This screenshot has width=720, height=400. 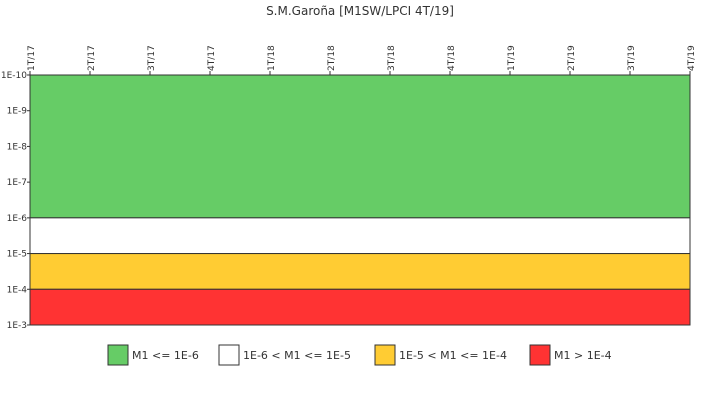 I want to click on x-tick-label: 3T/19, so click(x=632, y=58).